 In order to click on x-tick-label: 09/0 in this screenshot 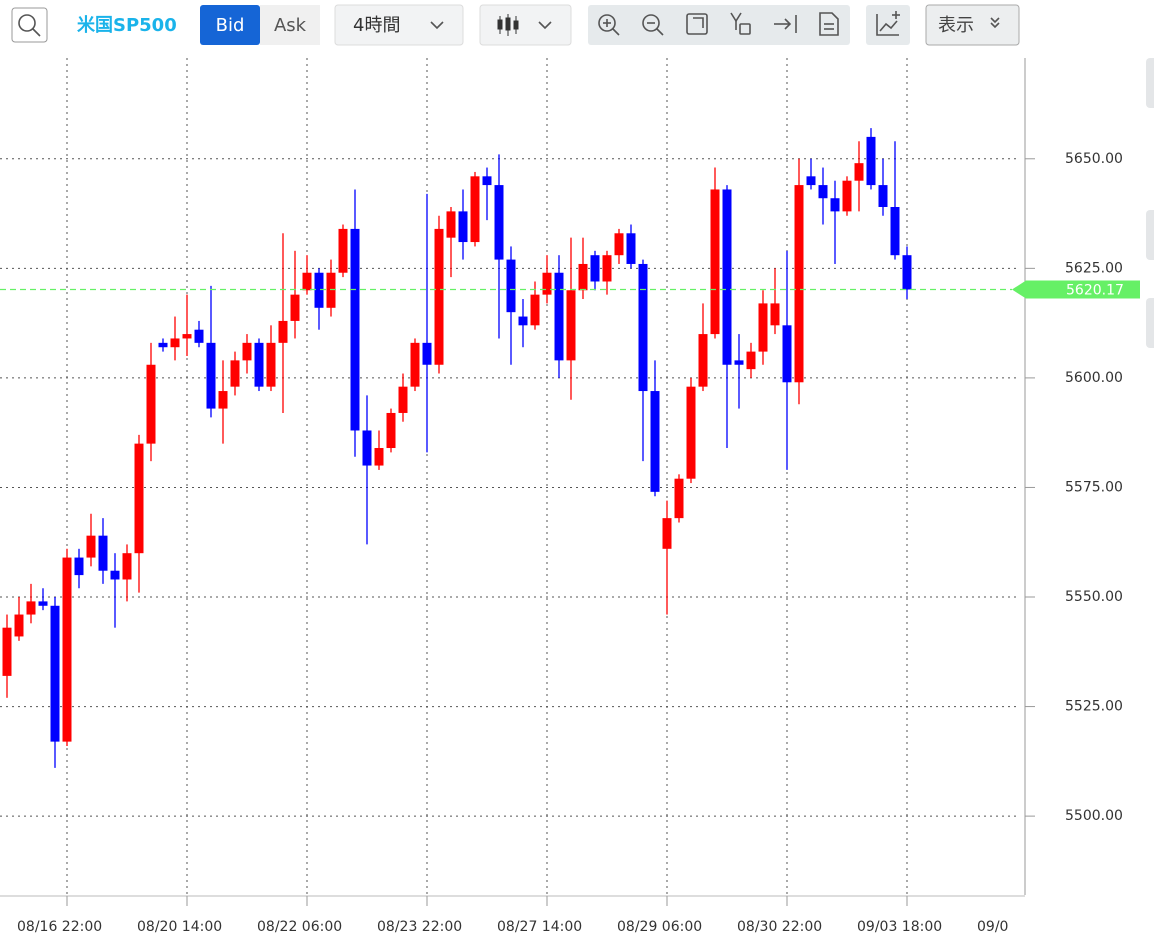, I will do `click(992, 927)`.